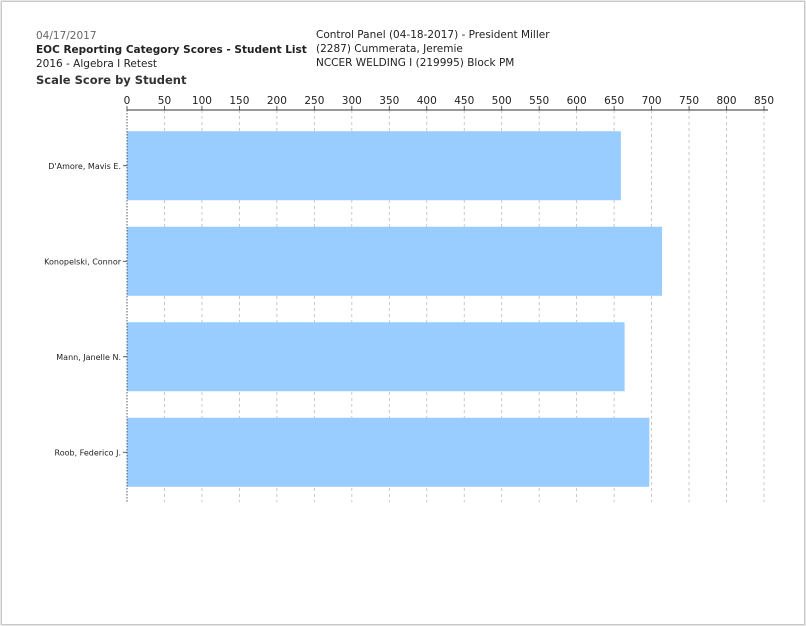  I want to click on x-axis-tick-label: 100, so click(202, 101).